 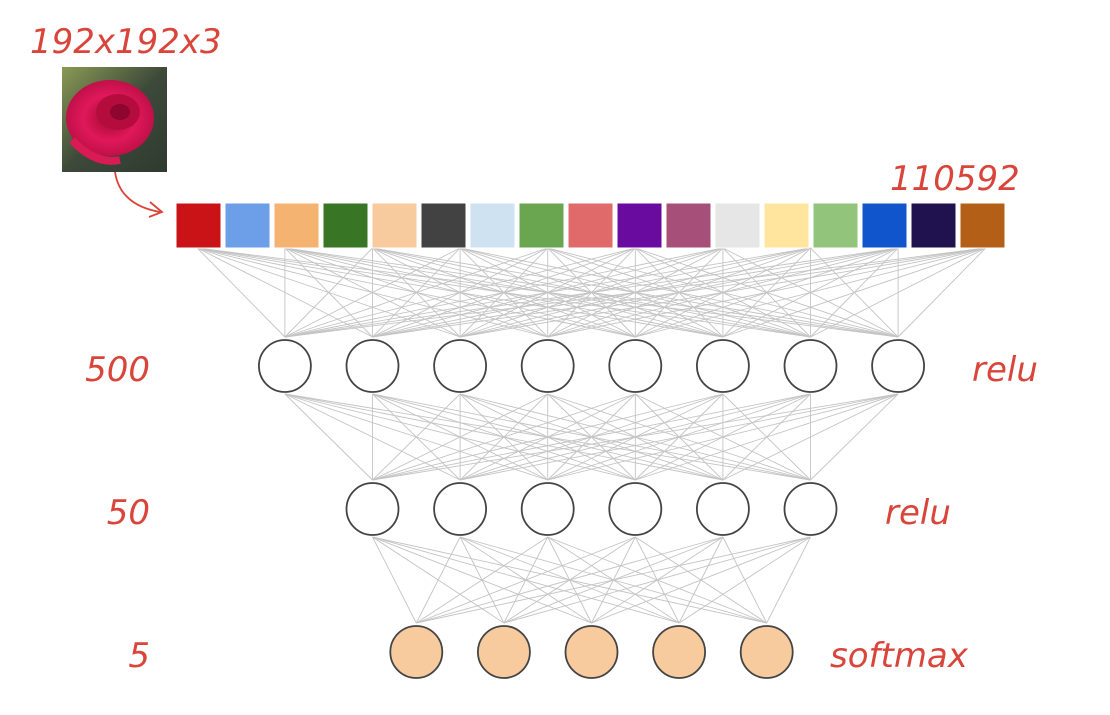 I want to click on layer-3-size-label: 5, so click(x=139, y=656).